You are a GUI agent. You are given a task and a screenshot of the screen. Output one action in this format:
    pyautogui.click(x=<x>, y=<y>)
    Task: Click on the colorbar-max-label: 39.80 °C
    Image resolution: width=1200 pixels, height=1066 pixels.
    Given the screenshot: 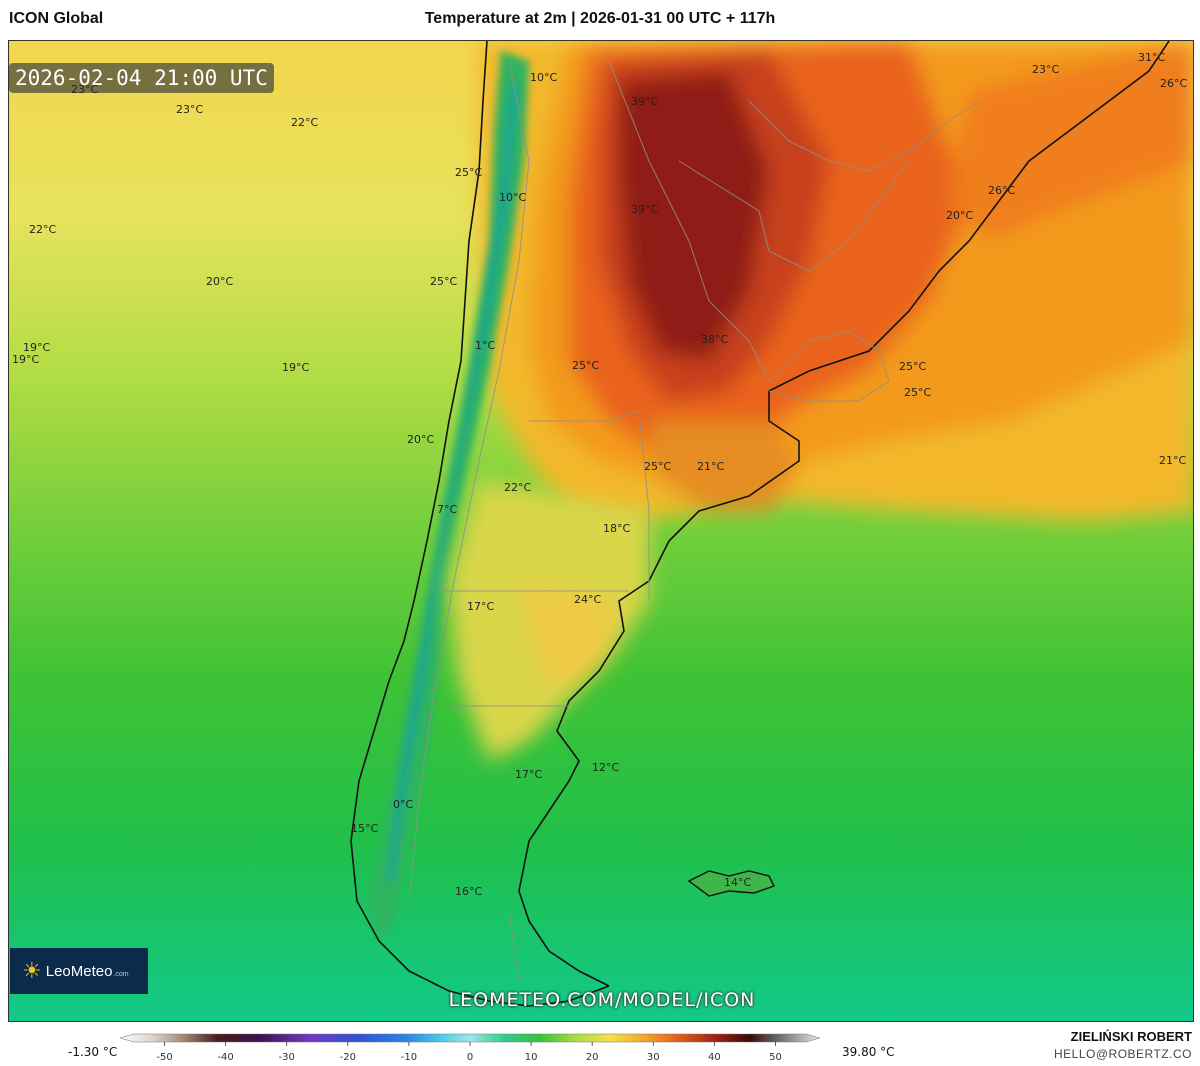 What is the action you would take?
    pyautogui.click(x=868, y=1052)
    